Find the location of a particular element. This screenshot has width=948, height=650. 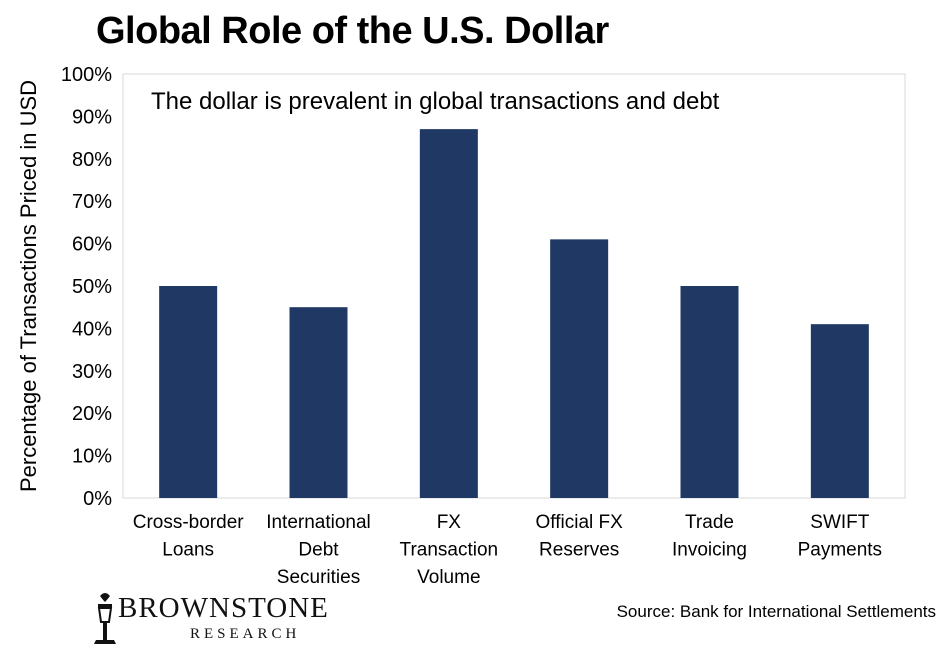

x-tick-label: SWIFT Payments is located at coordinates (840, 536).